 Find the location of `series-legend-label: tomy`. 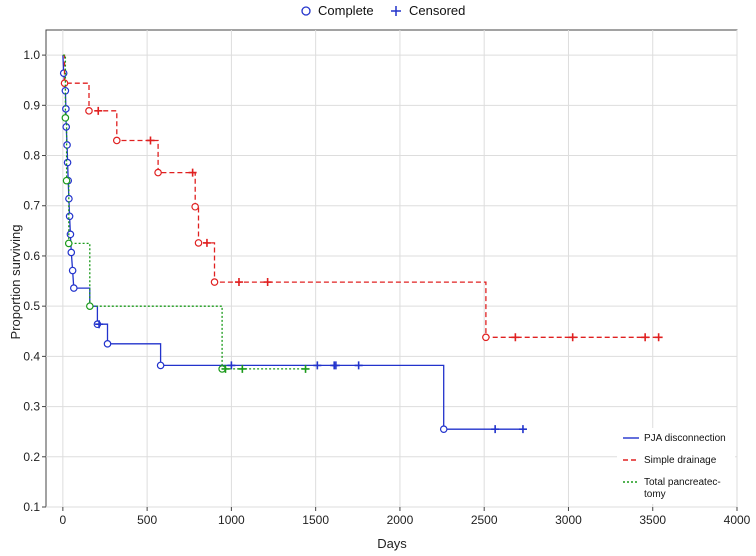

series-legend-label: tomy is located at coordinates (655, 494).